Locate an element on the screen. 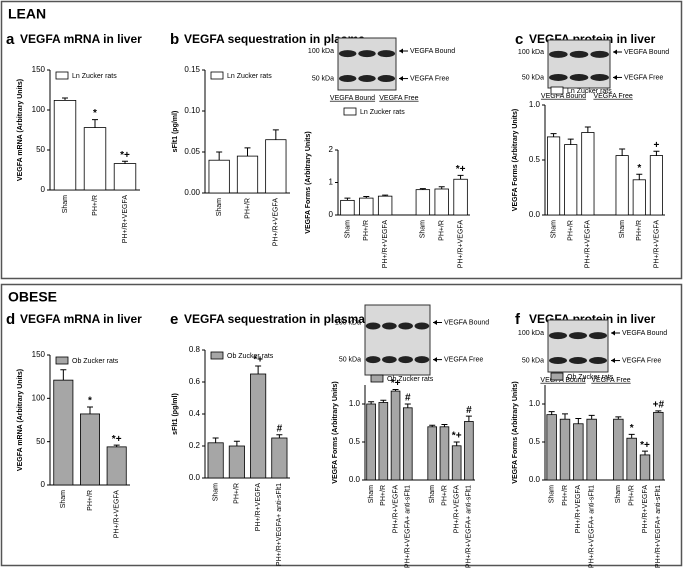  blot-marker: 100 kDa is located at coordinates (531, 333).